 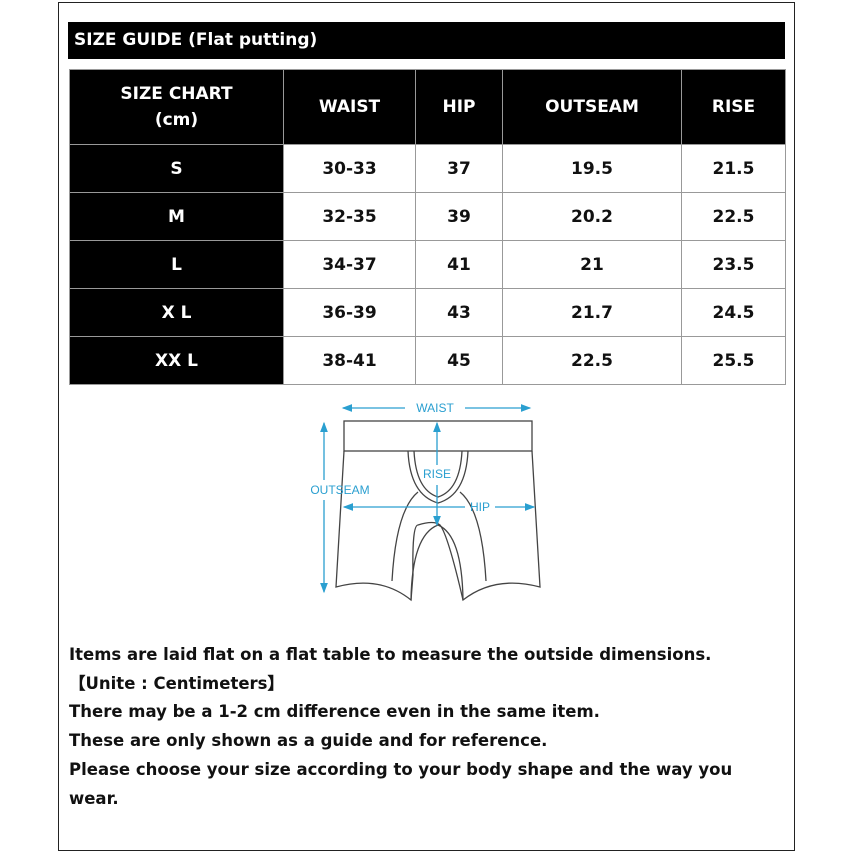 I want to click on header-hip: HIP, so click(x=459, y=107).